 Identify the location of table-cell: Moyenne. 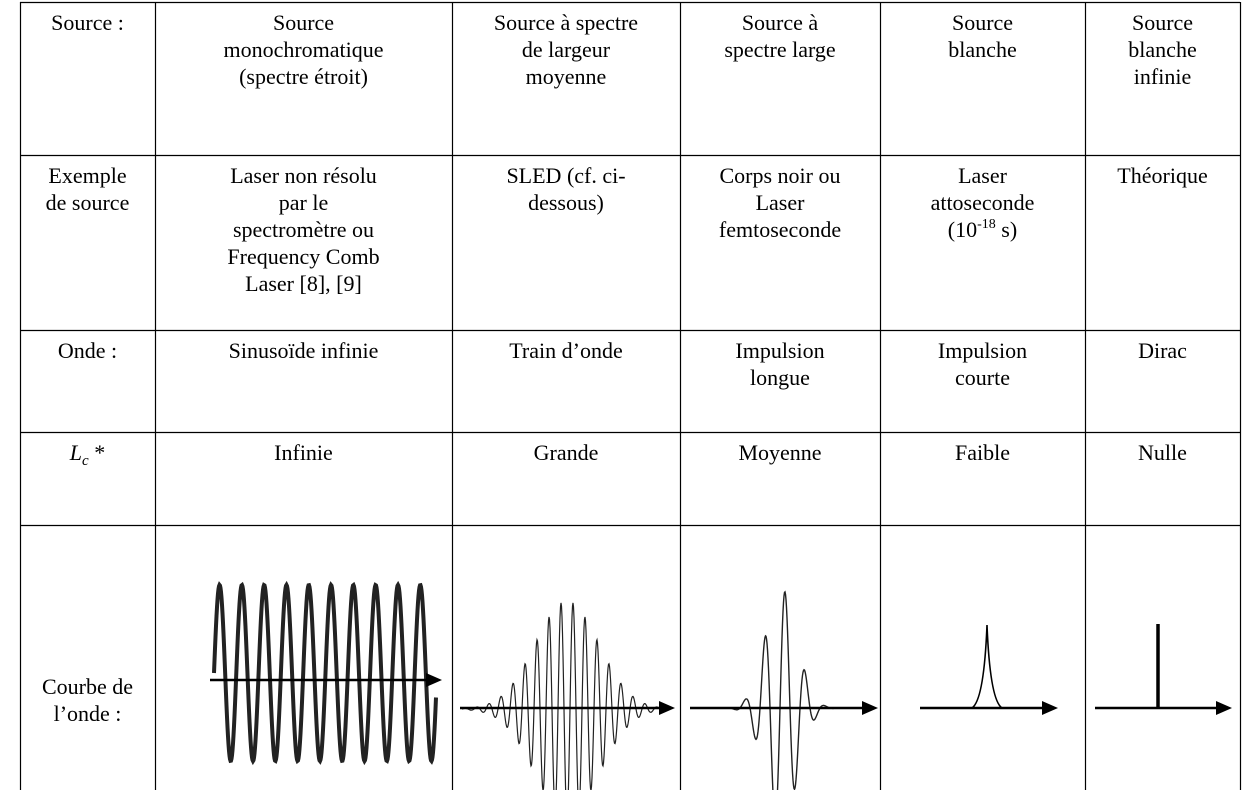
(780, 478).